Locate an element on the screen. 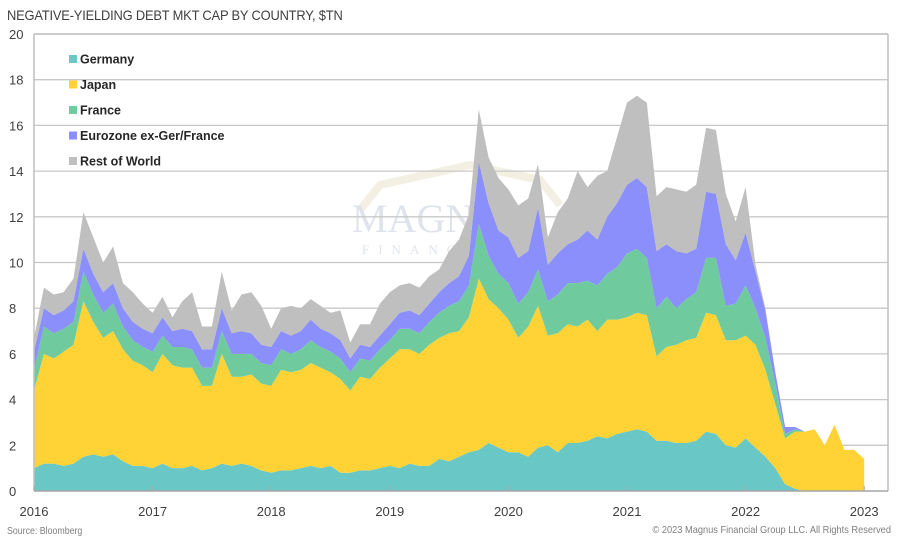 The height and width of the screenshot is (541, 899). y-tick-label: 16 is located at coordinates (16, 125).